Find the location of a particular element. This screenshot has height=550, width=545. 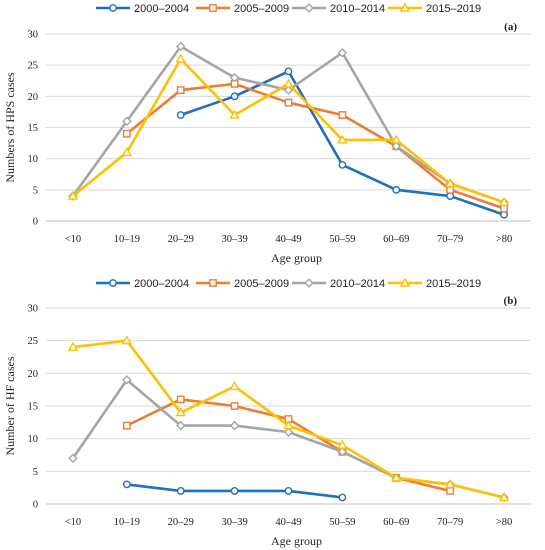

x-tick-label: 60–69 is located at coordinates (396, 522).